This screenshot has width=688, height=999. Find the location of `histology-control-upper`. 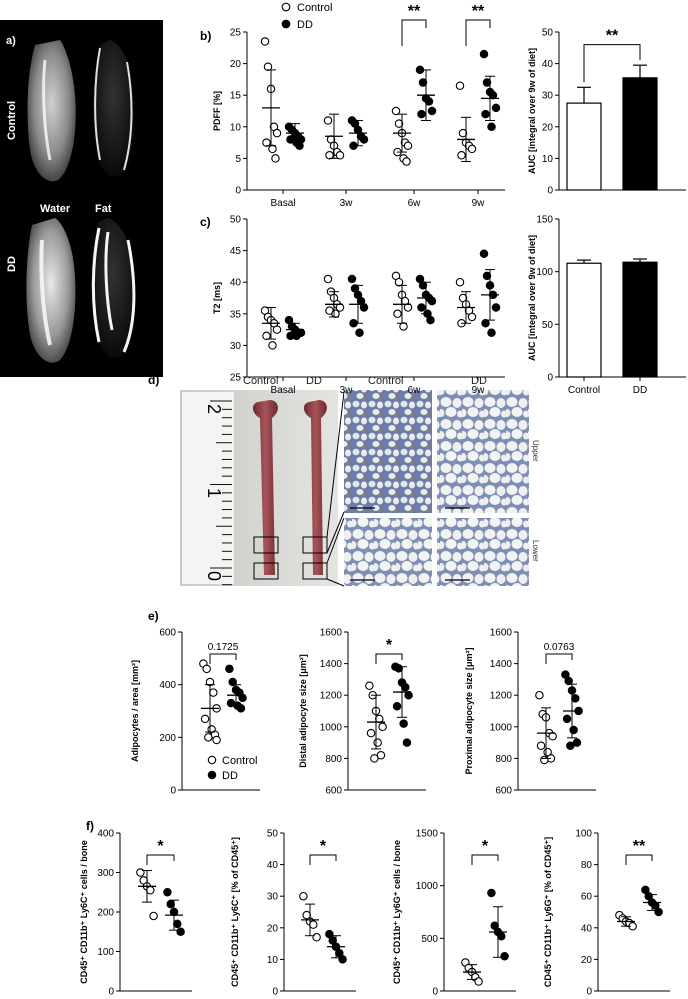

histology-control-upper is located at coordinates (388, 451).